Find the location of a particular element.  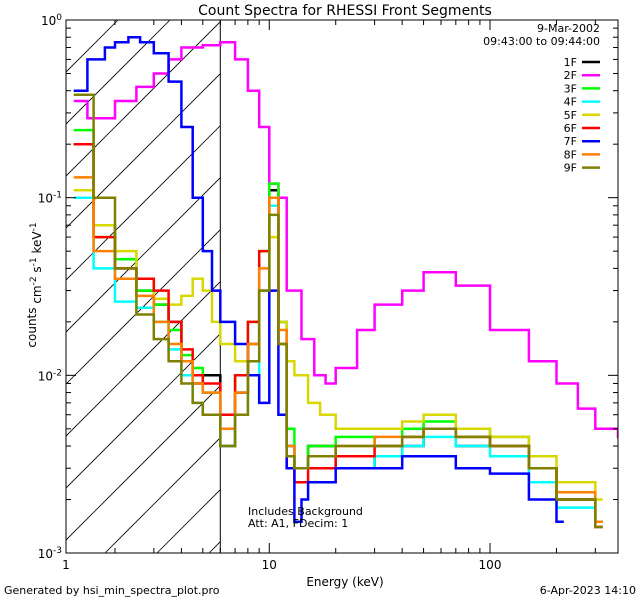

legend-label-1F: 1F is located at coordinates (570, 62).